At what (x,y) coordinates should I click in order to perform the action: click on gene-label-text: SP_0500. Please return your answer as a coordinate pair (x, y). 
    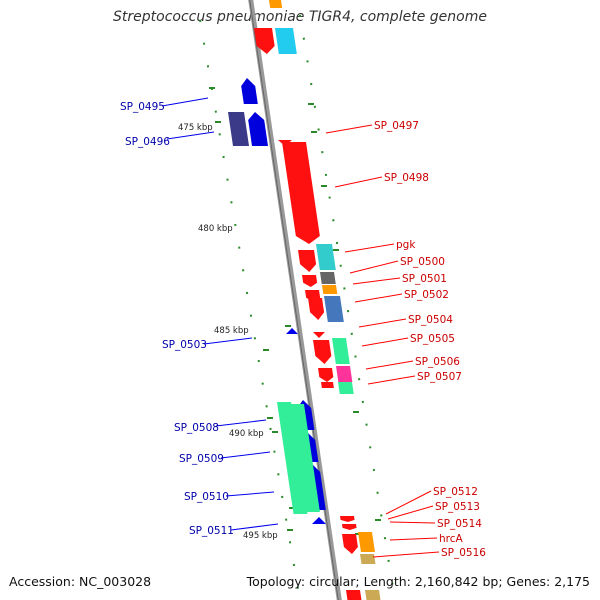
    Looking at the image, I should click on (422, 262).